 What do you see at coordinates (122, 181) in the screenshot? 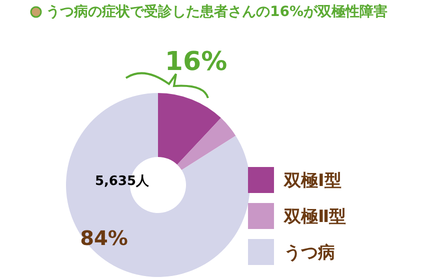
I see `text: 5,635人` at bounding box center [122, 181].